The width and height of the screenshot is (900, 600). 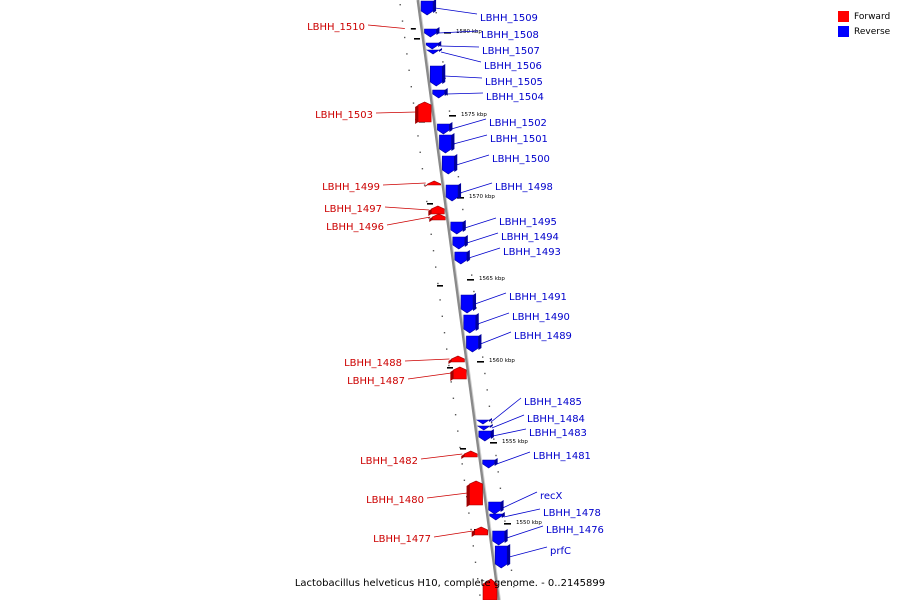 I want to click on gene-features, so click(x=460, y=300).